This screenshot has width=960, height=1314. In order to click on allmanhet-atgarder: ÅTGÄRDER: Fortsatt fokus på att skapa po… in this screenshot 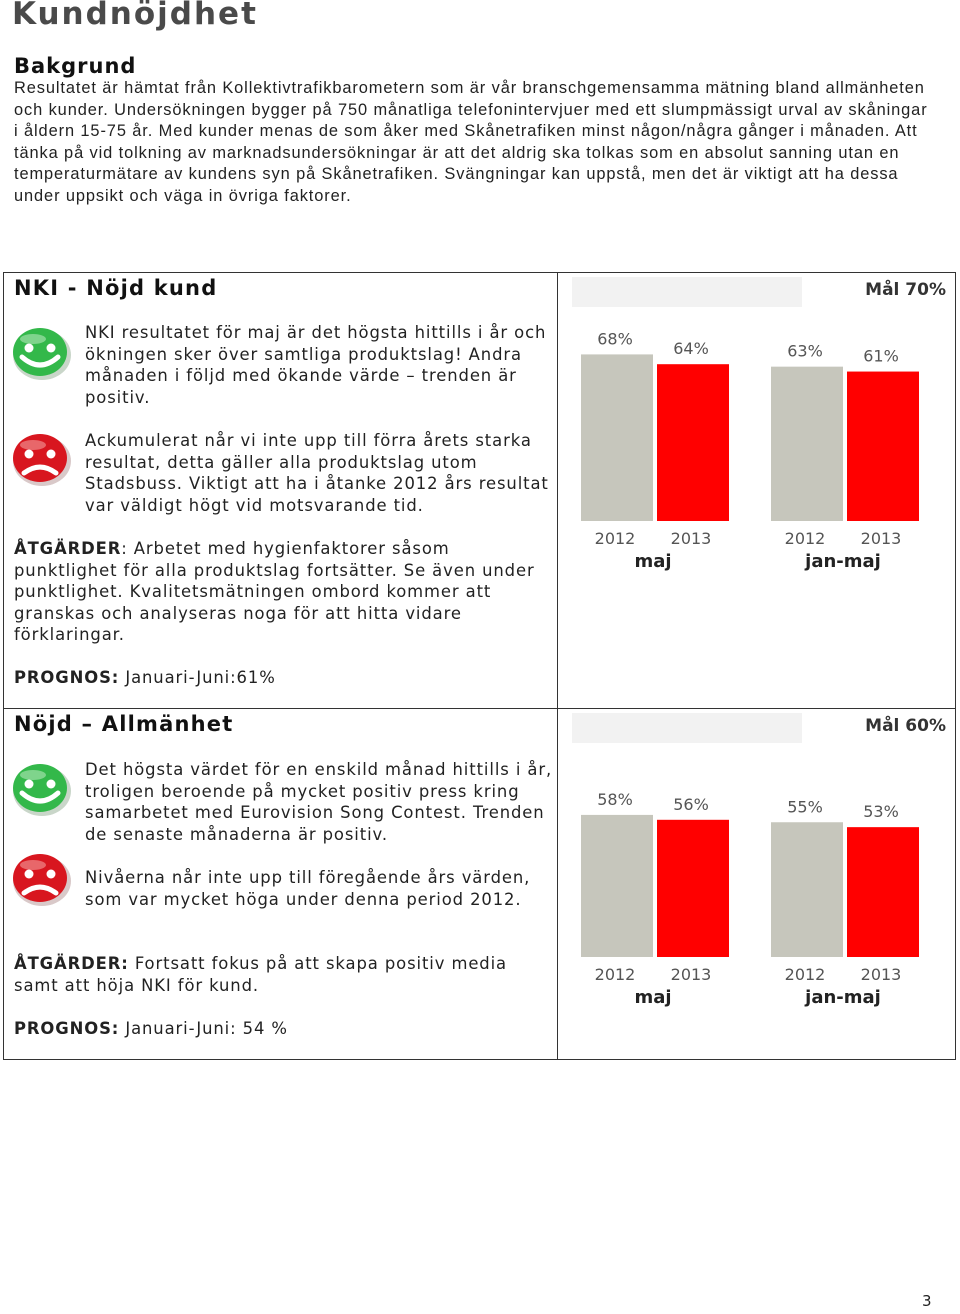, I will do `click(284, 974)`.